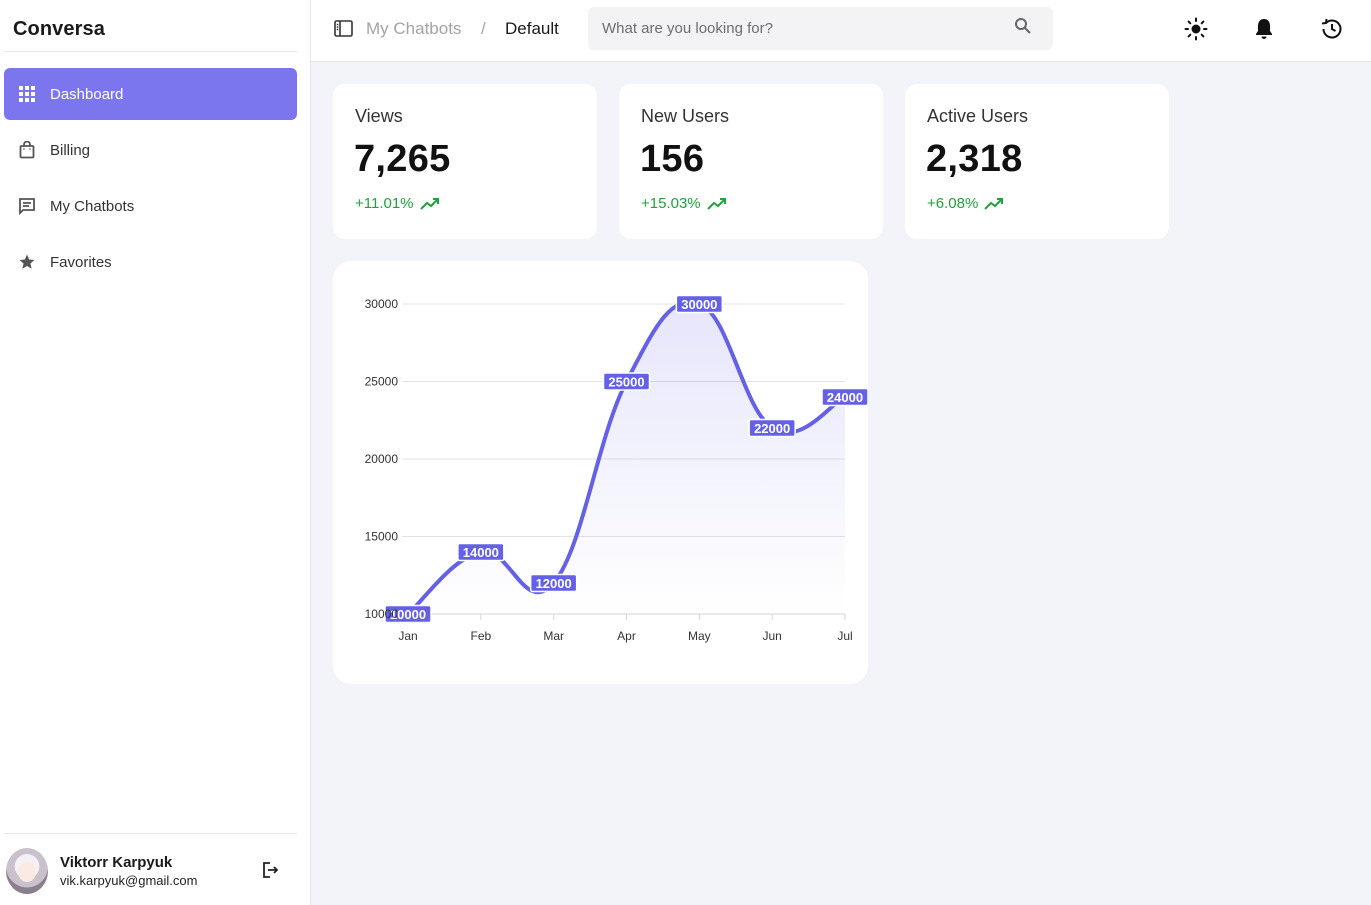 The image size is (1371, 905). I want to click on user-profile: Viktorr Karpyuk vik.karpyuk@gmail.com, so click(151, 871).